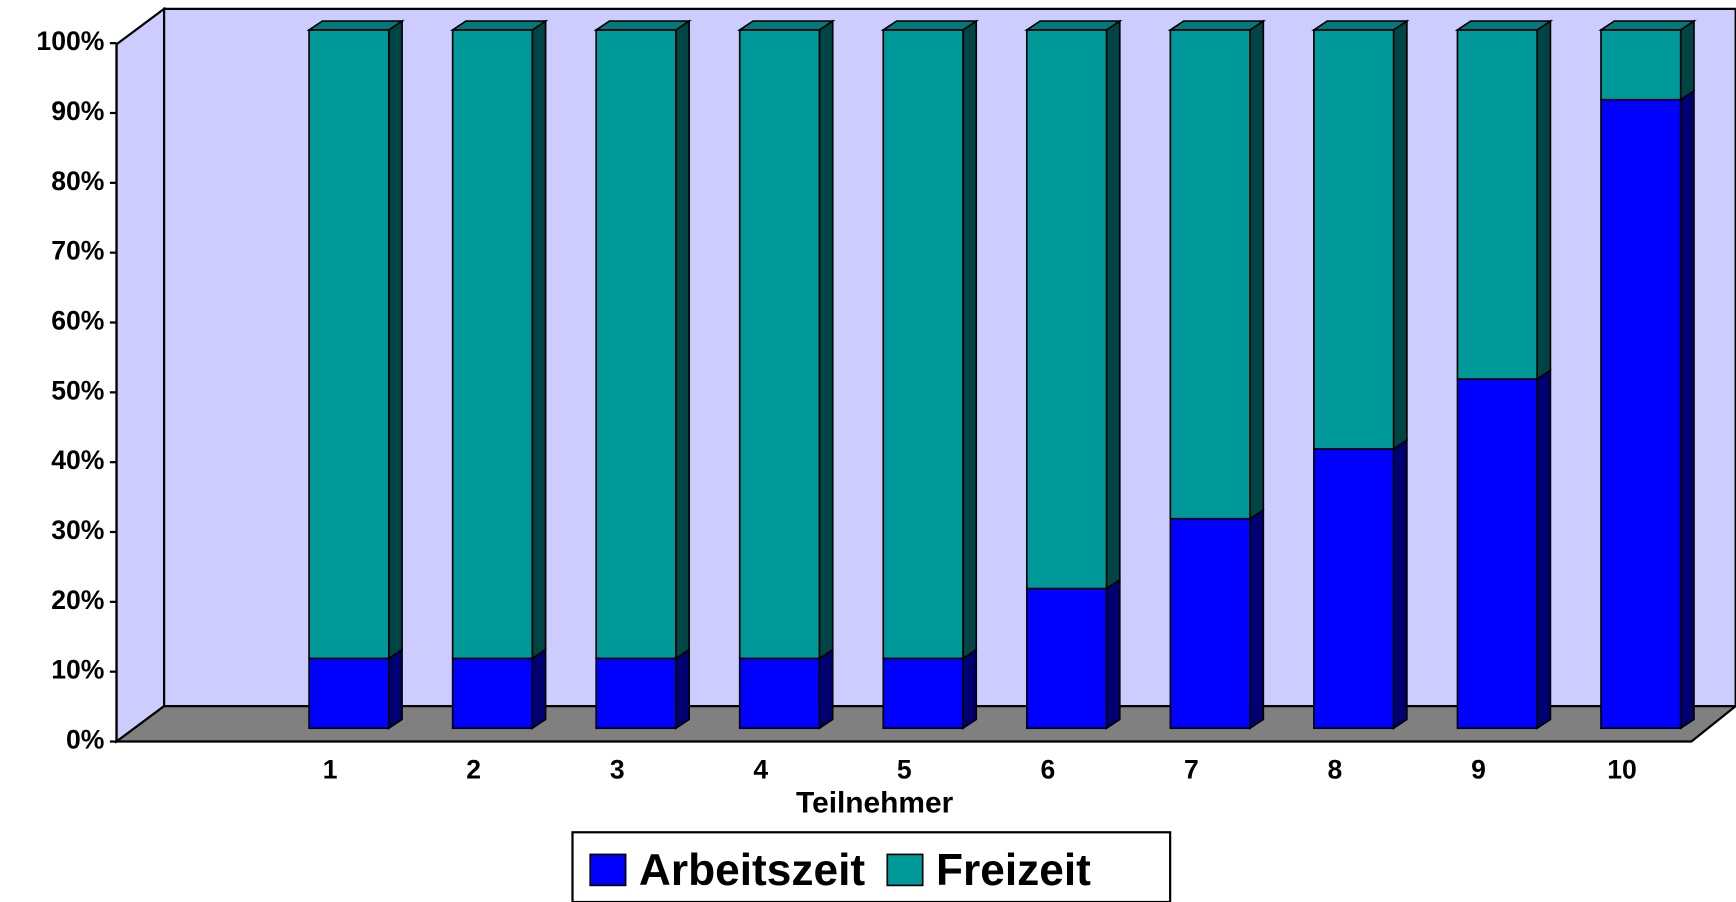  Describe the element at coordinates (1478, 769) in the screenshot. I see `x-tick-label: 9` at that location.